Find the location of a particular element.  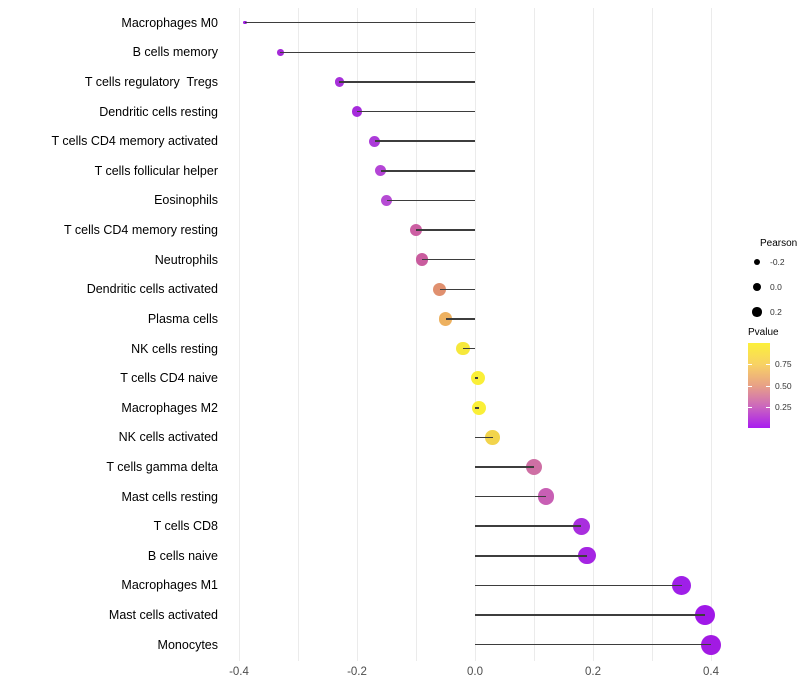

size-legend-label: 0.2 is located at coordinates (776, 312).